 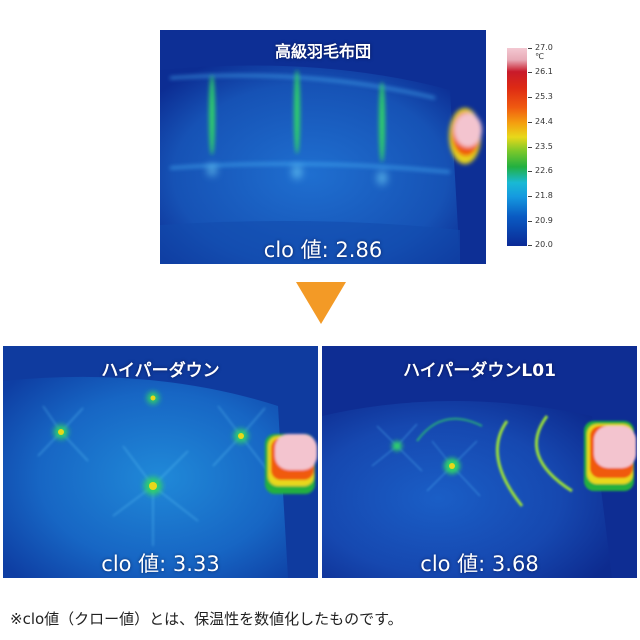 I want to click on clo-value: clo 値: 2.86, so click(x=323, y=250).